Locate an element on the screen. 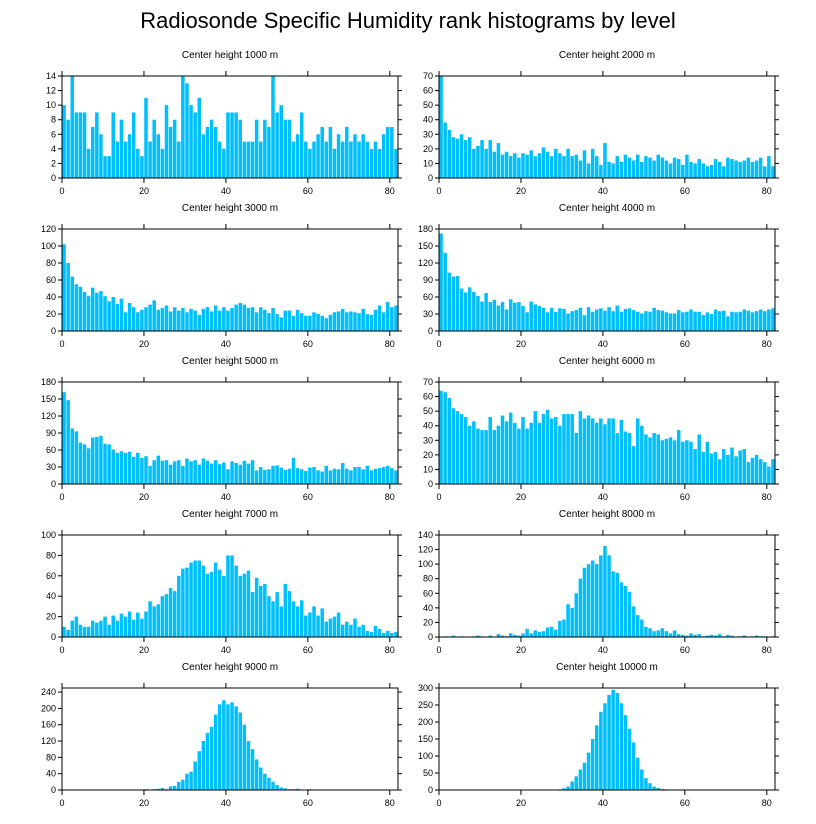 This screenshot has width=816, height=824. panel-title: Center height 10000 m is located at coordinates (607, 667).